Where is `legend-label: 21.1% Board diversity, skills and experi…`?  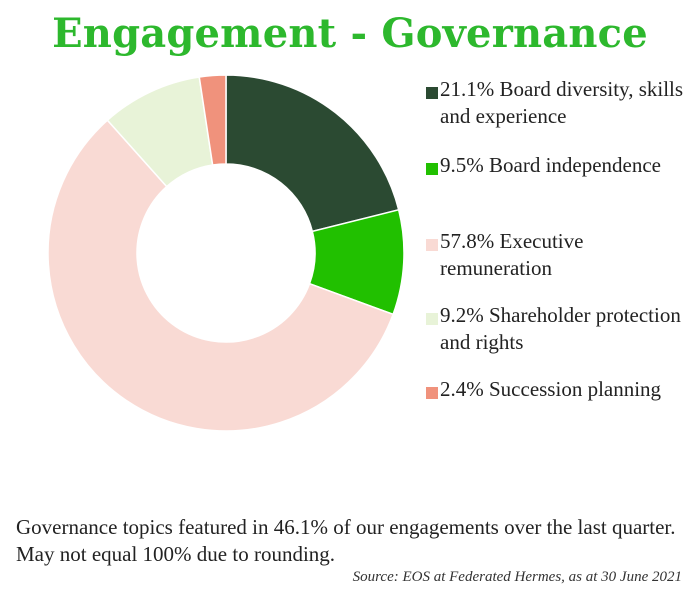
legend-label: 21.1% Board diversity, skills and experi… is located at coordinates (562, 102).